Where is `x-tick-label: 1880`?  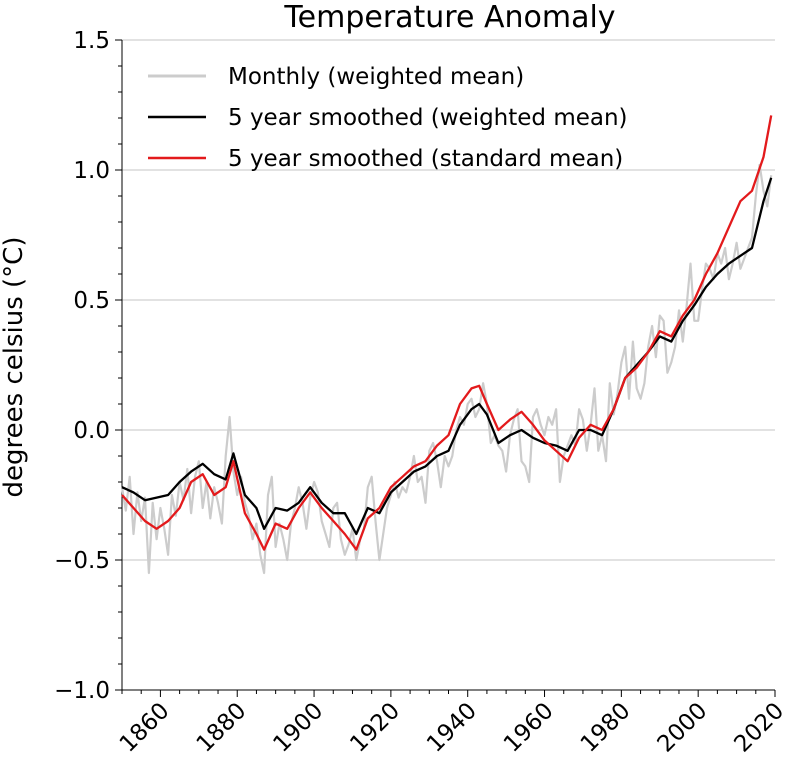
x-tick-label: 1880 is located at coordinates (222, 728).